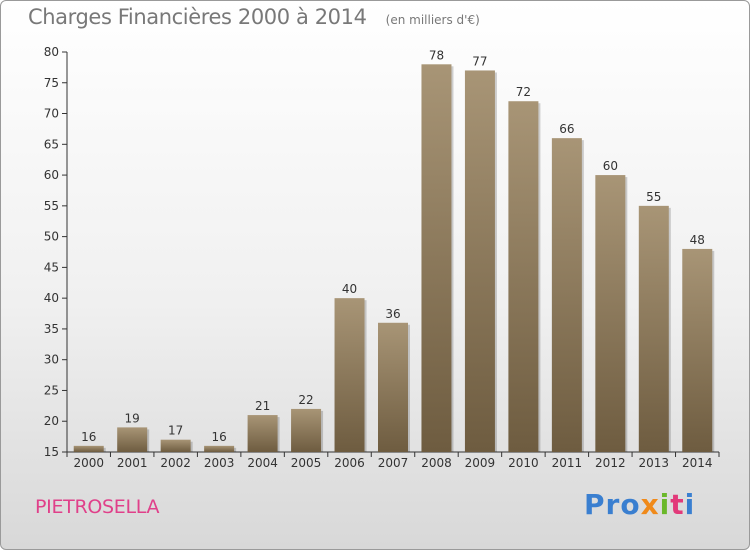 The height and width of the screenshot is (550, 750). I want to click on y-tick-label: 70, so click(51, 114).